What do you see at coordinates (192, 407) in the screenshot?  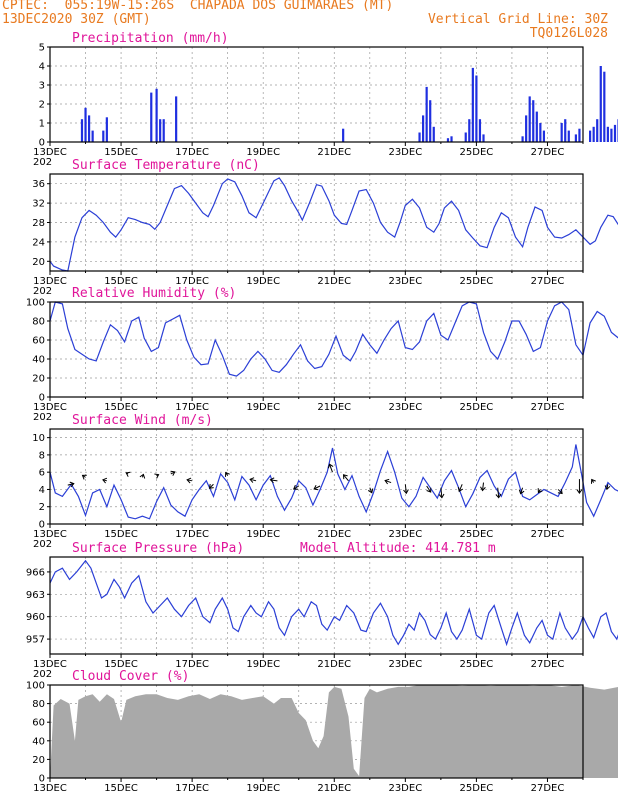 I see `rh-xtick-label: 17DEC` at bounding box center [192, 407].